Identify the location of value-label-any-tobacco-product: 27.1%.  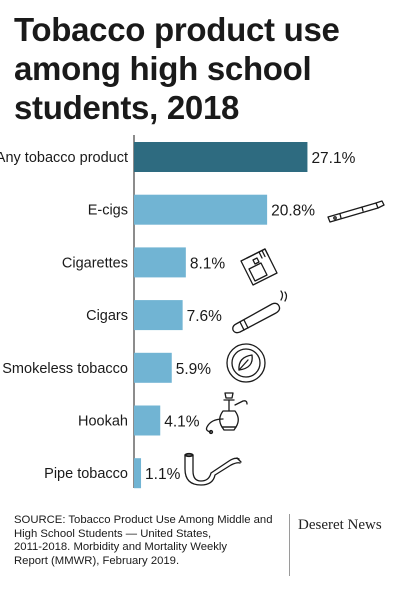
(333, 158).